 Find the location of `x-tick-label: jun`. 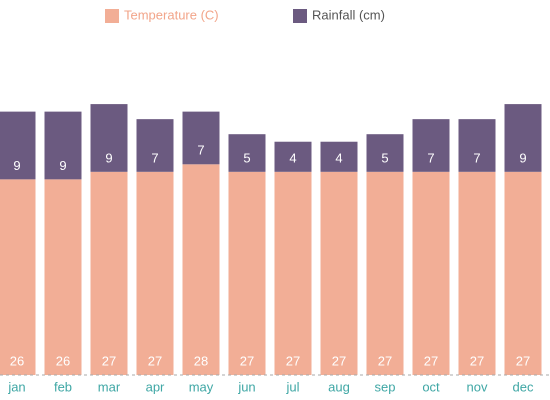

x-tick-label: jun is located at coordinates (246, 386).